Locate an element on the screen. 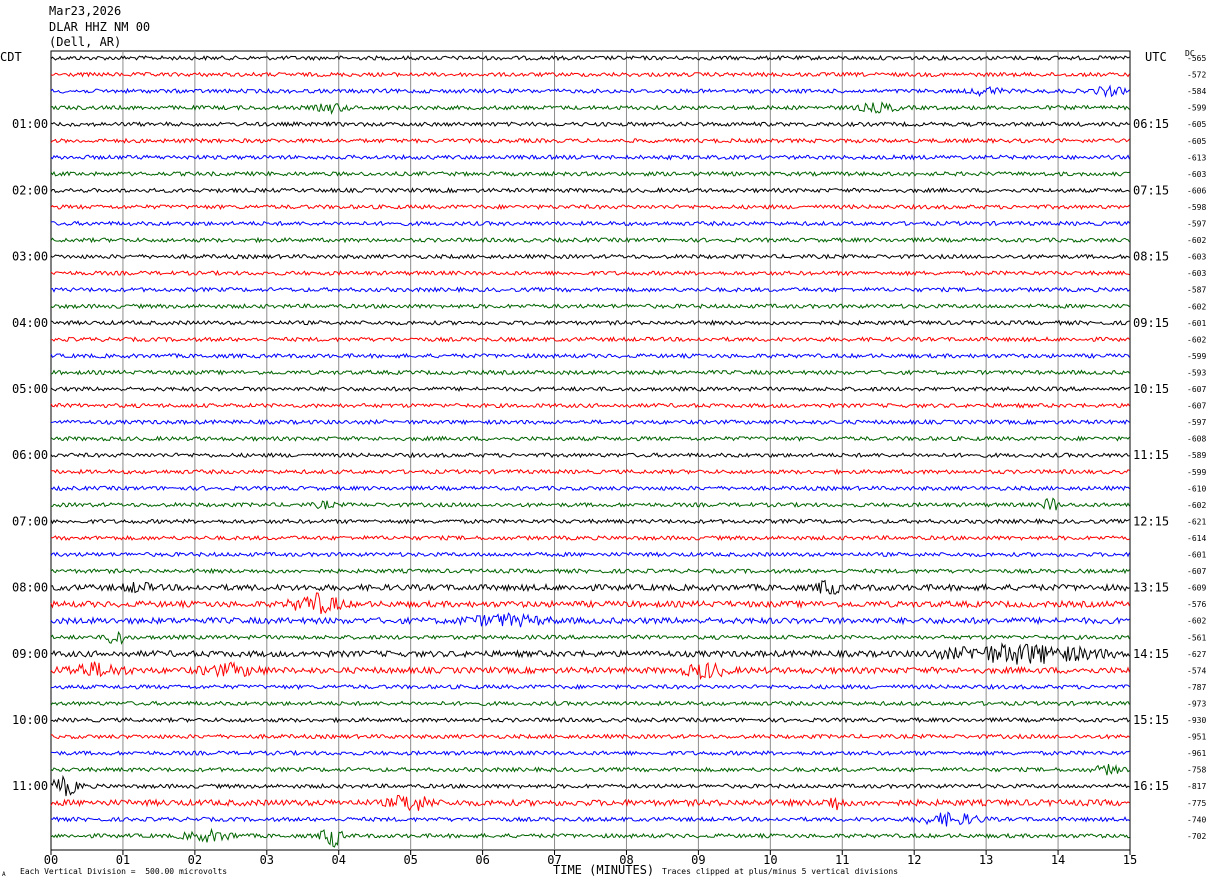 This screenshot has width=1210, height=886. left-hour-label: 07:00 is located at coordinates (30, 521).